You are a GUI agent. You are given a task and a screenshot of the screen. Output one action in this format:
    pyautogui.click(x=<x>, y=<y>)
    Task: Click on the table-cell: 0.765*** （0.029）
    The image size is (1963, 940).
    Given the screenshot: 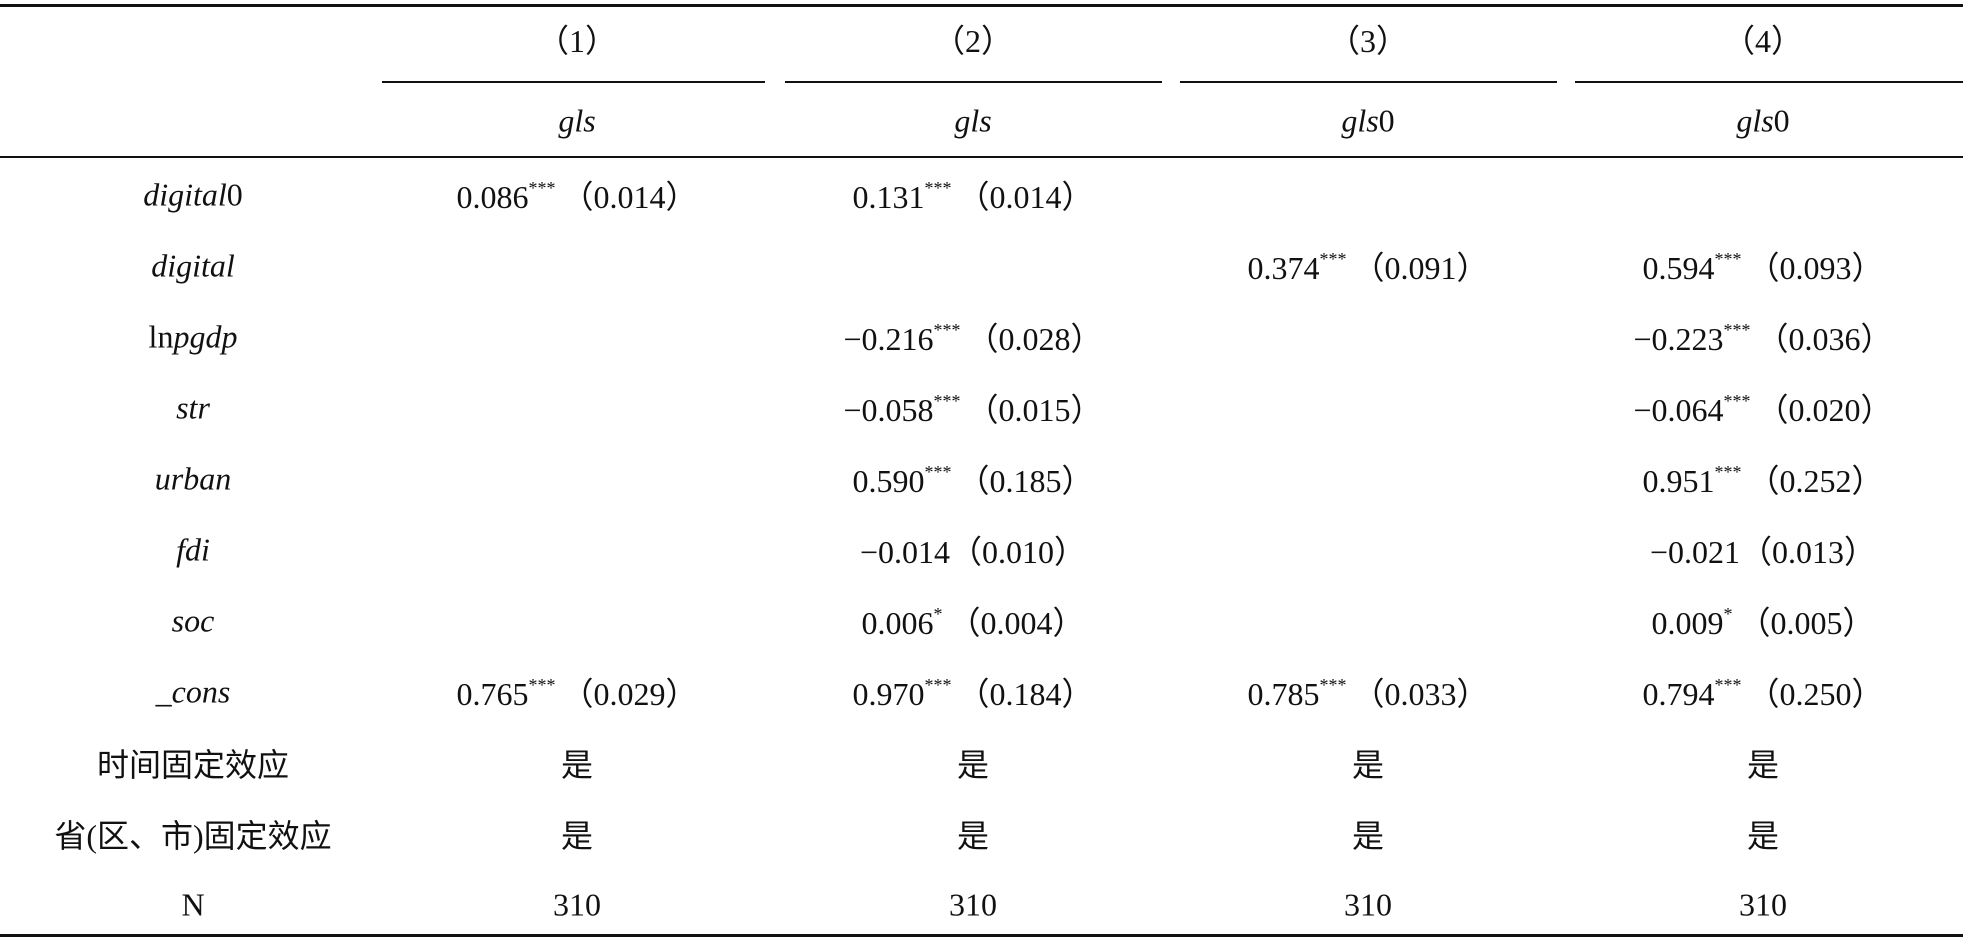 What is the action you would take?
    pyautogui.click(x=576, y=692)
    